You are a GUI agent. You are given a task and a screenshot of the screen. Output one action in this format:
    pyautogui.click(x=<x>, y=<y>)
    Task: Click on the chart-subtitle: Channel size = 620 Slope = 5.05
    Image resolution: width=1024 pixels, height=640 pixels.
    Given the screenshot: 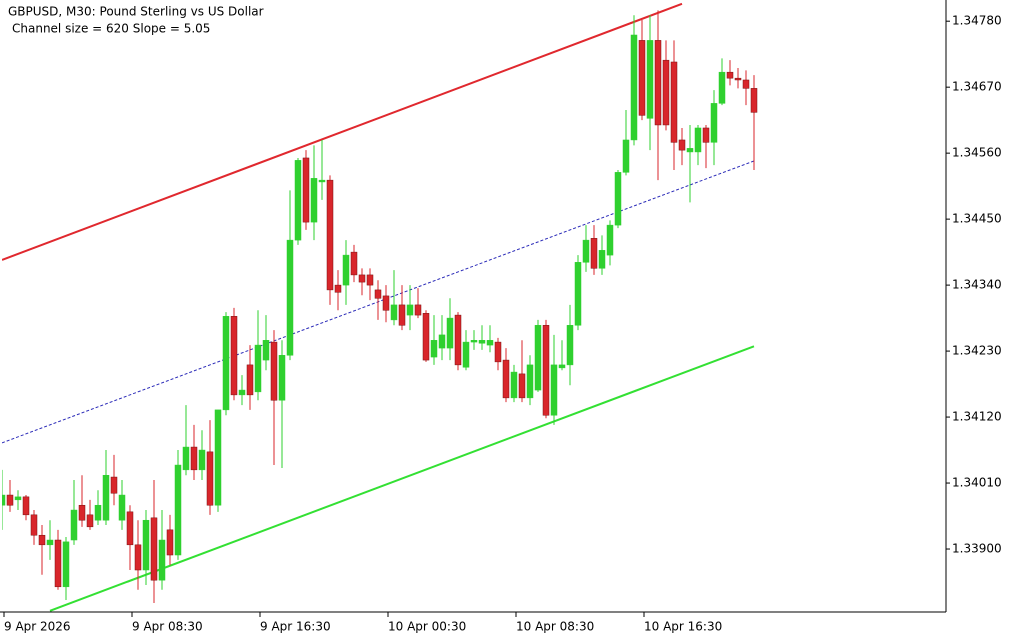 What is the action you would take?
    pyautogui.click(x=111, y=29)
    